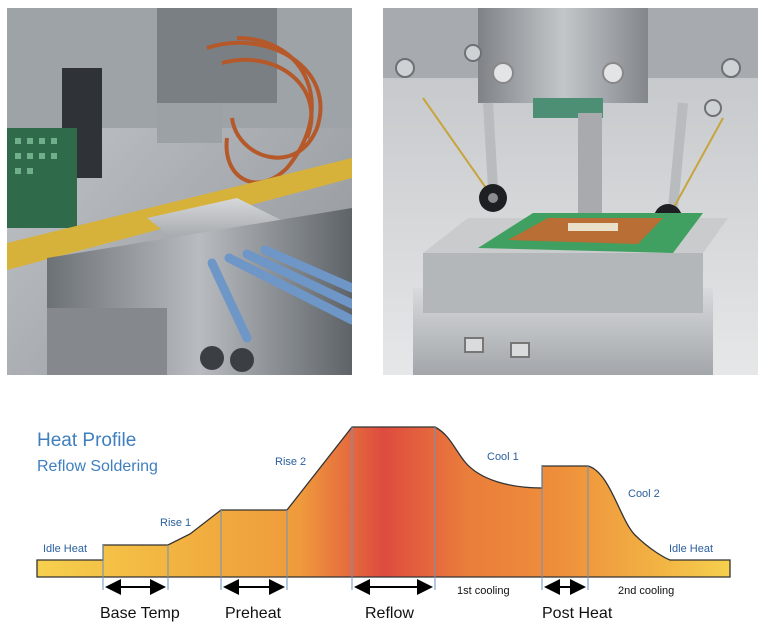  I want to click on phase-first-cooling: 1st cooling, so click(483, 591).